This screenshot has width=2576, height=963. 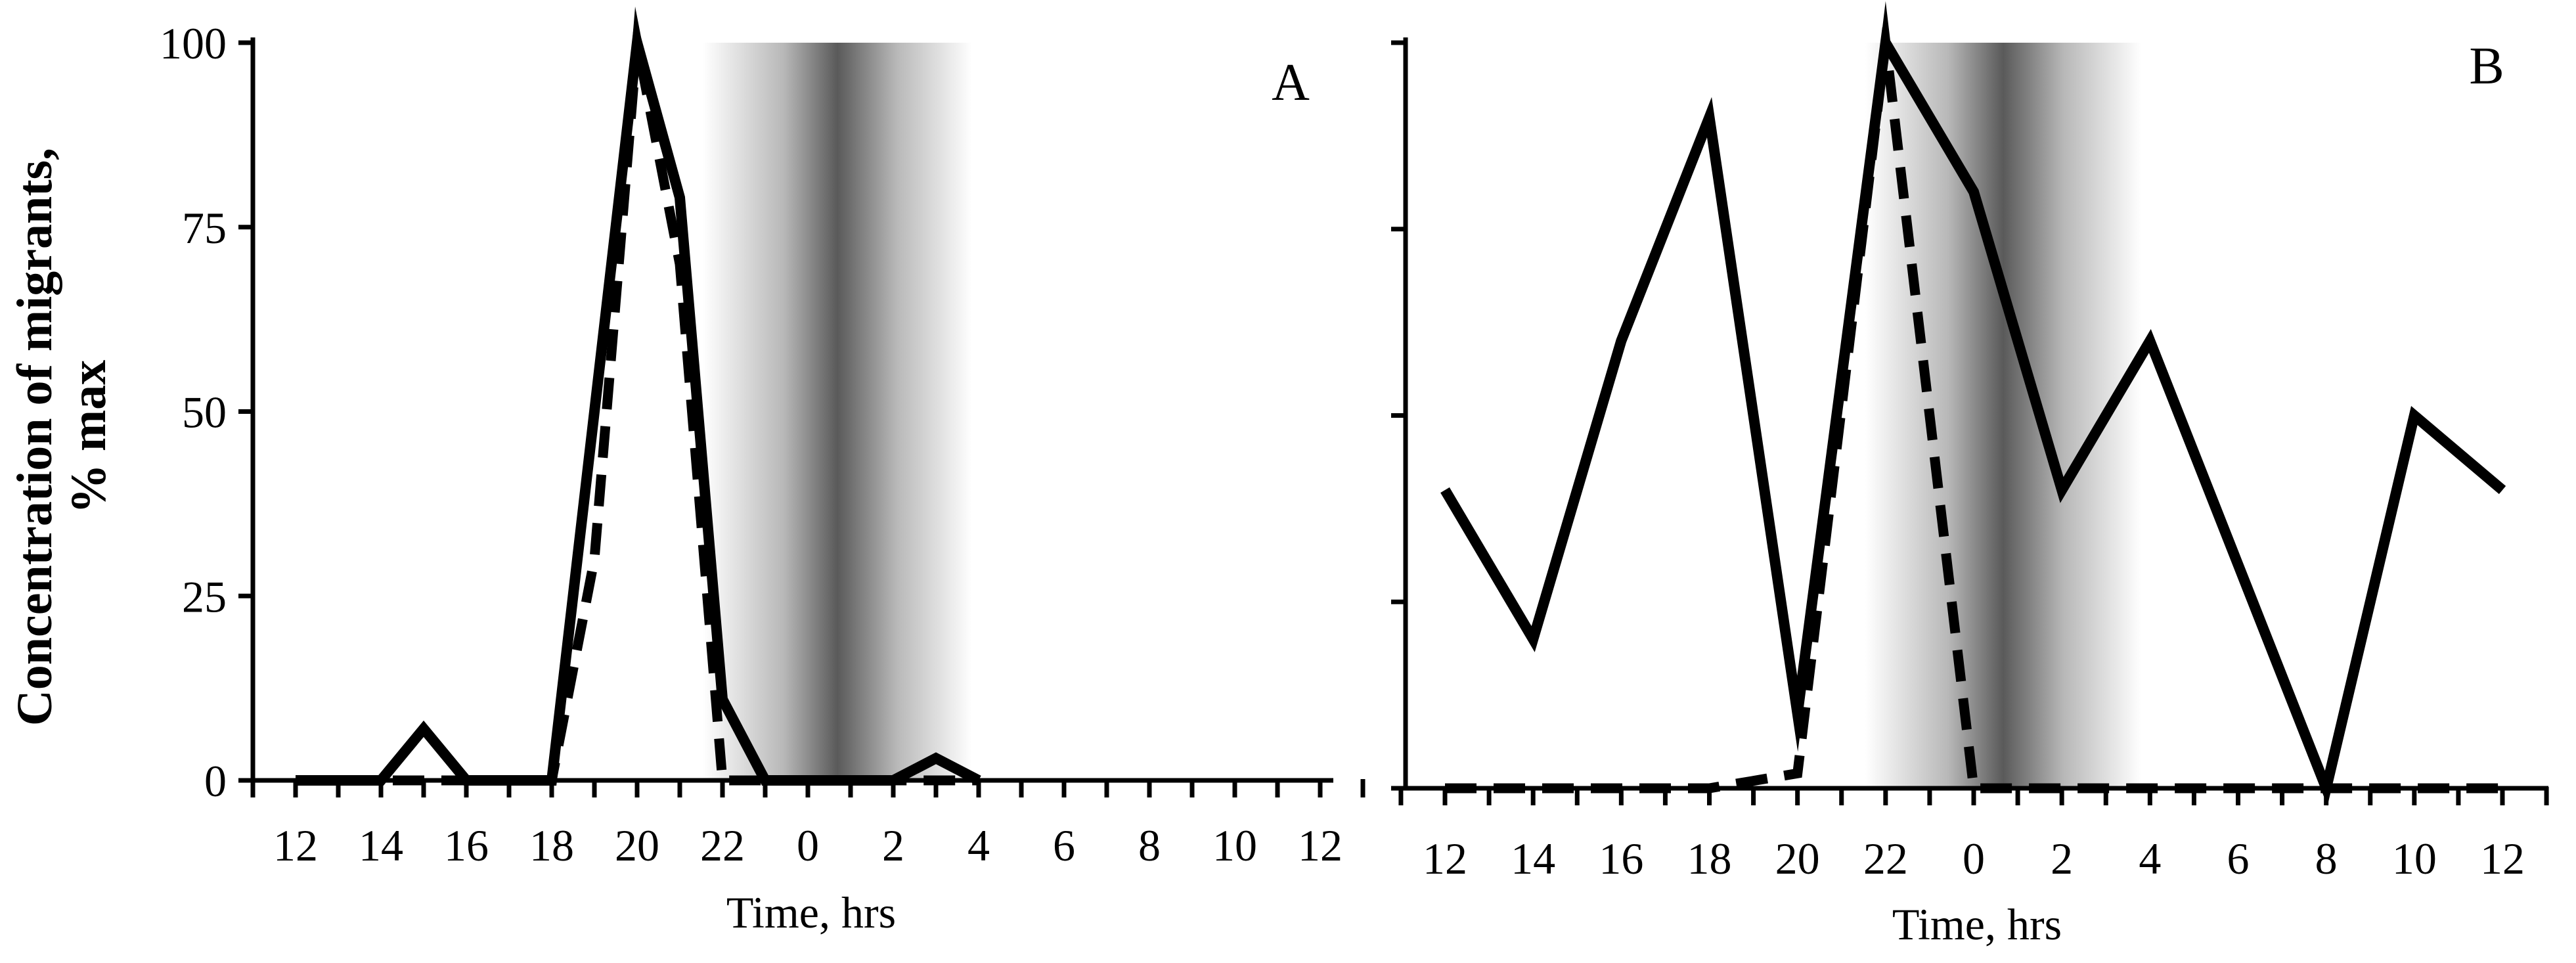 I want to click on panel-b-x-tick-label: 10, so click(x=2414, y=859).